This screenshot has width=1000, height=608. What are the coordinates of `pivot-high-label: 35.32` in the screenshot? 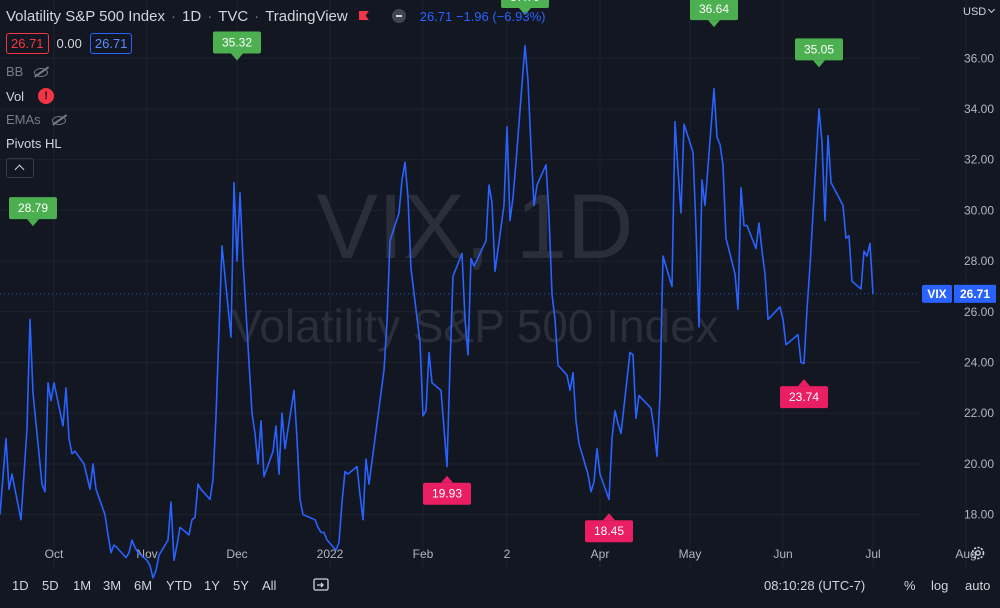 It's located at (237, 46).